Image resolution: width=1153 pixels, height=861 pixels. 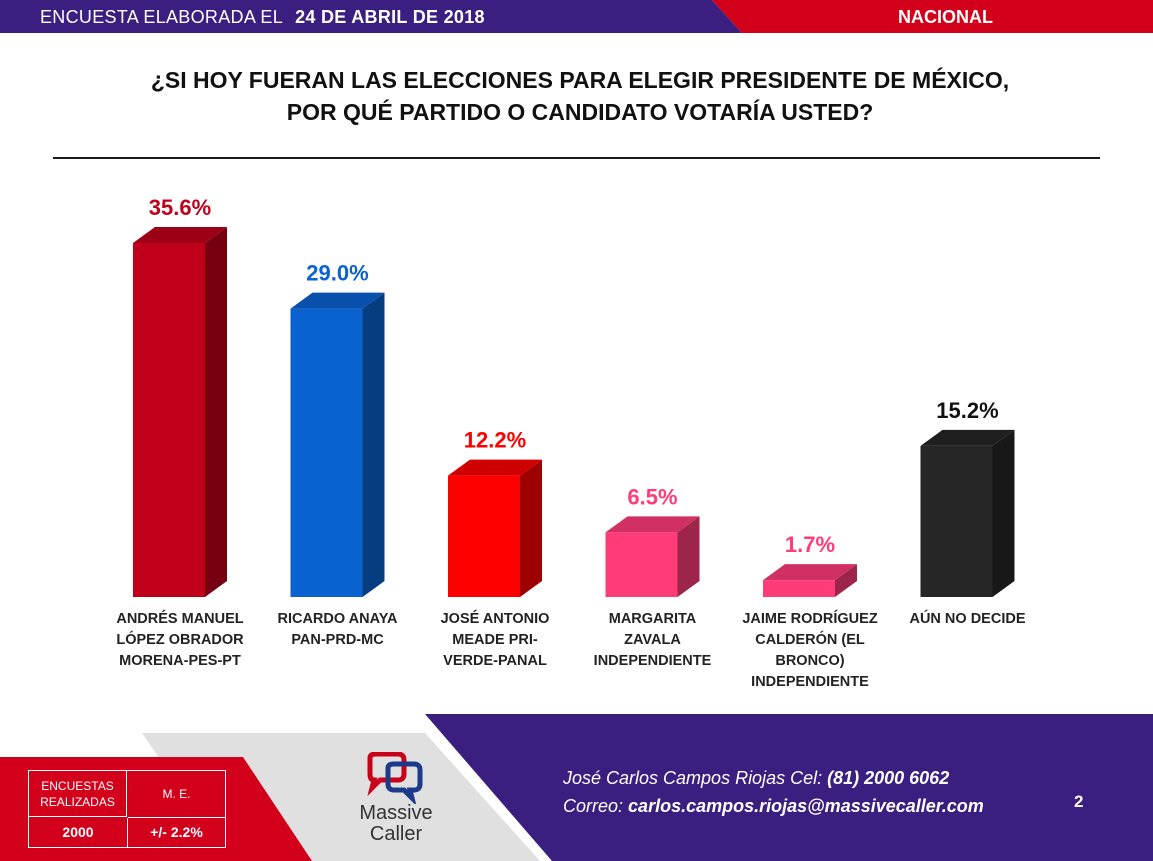 What do you see at coordinates (810, 619) in the screenshot?
I see `category-label-4-line-0: JAIME RODRÍGUEZ` at bounding box center [810, 619].